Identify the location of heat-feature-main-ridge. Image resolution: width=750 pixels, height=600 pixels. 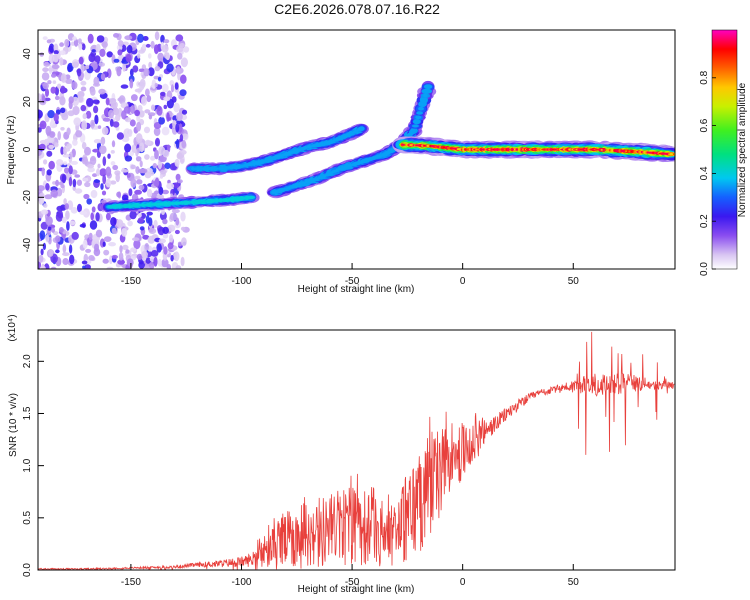
(533, 149).